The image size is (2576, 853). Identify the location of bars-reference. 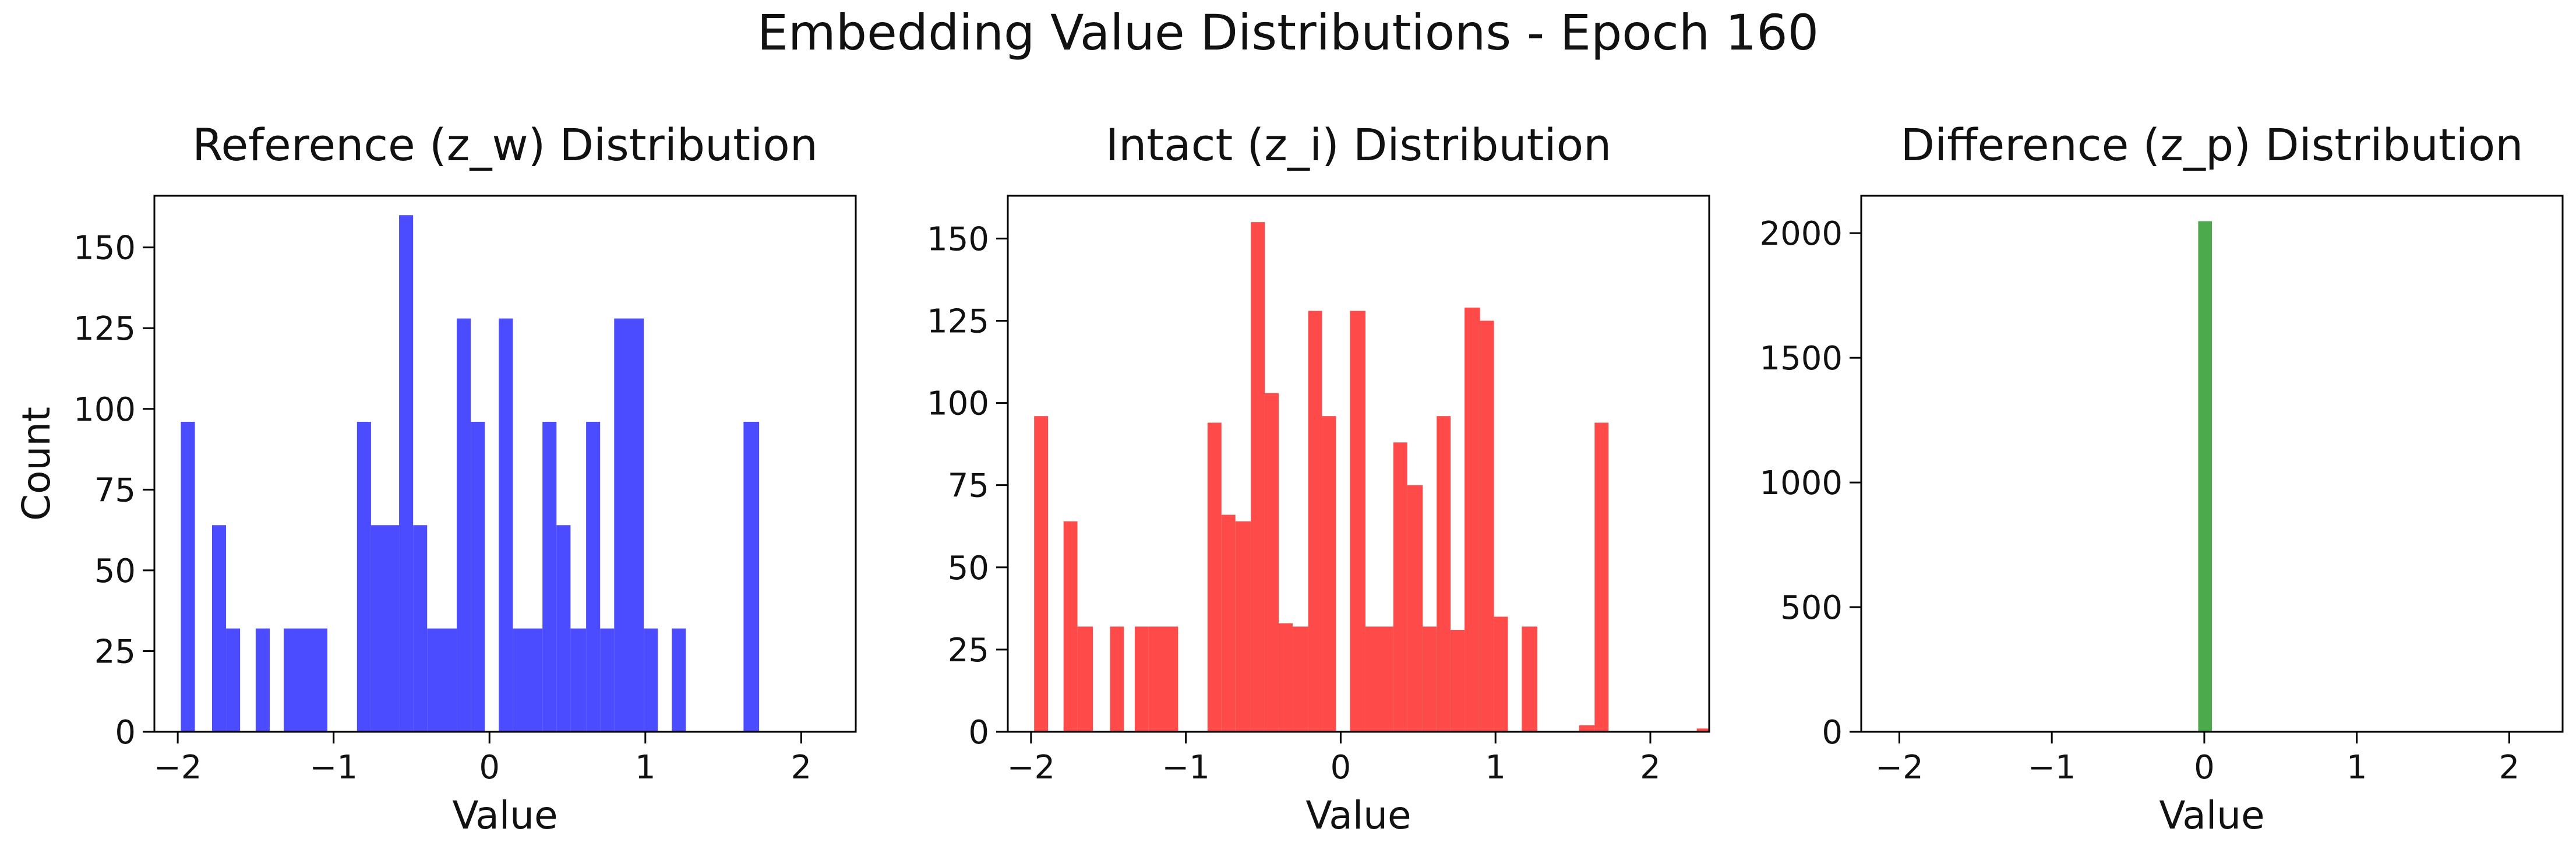
(471, 474).